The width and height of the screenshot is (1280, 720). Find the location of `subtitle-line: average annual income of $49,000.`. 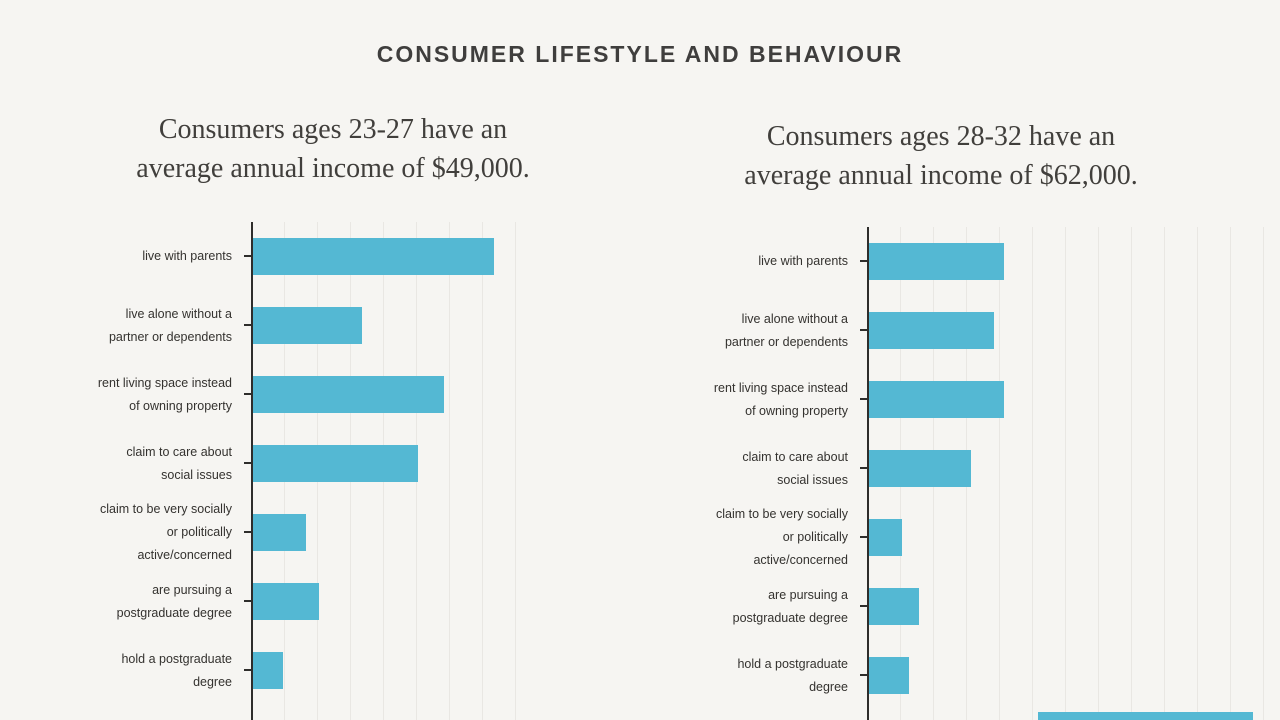

subtitle-line: average annual income of $49,000. is located at coordinates (333, 168).